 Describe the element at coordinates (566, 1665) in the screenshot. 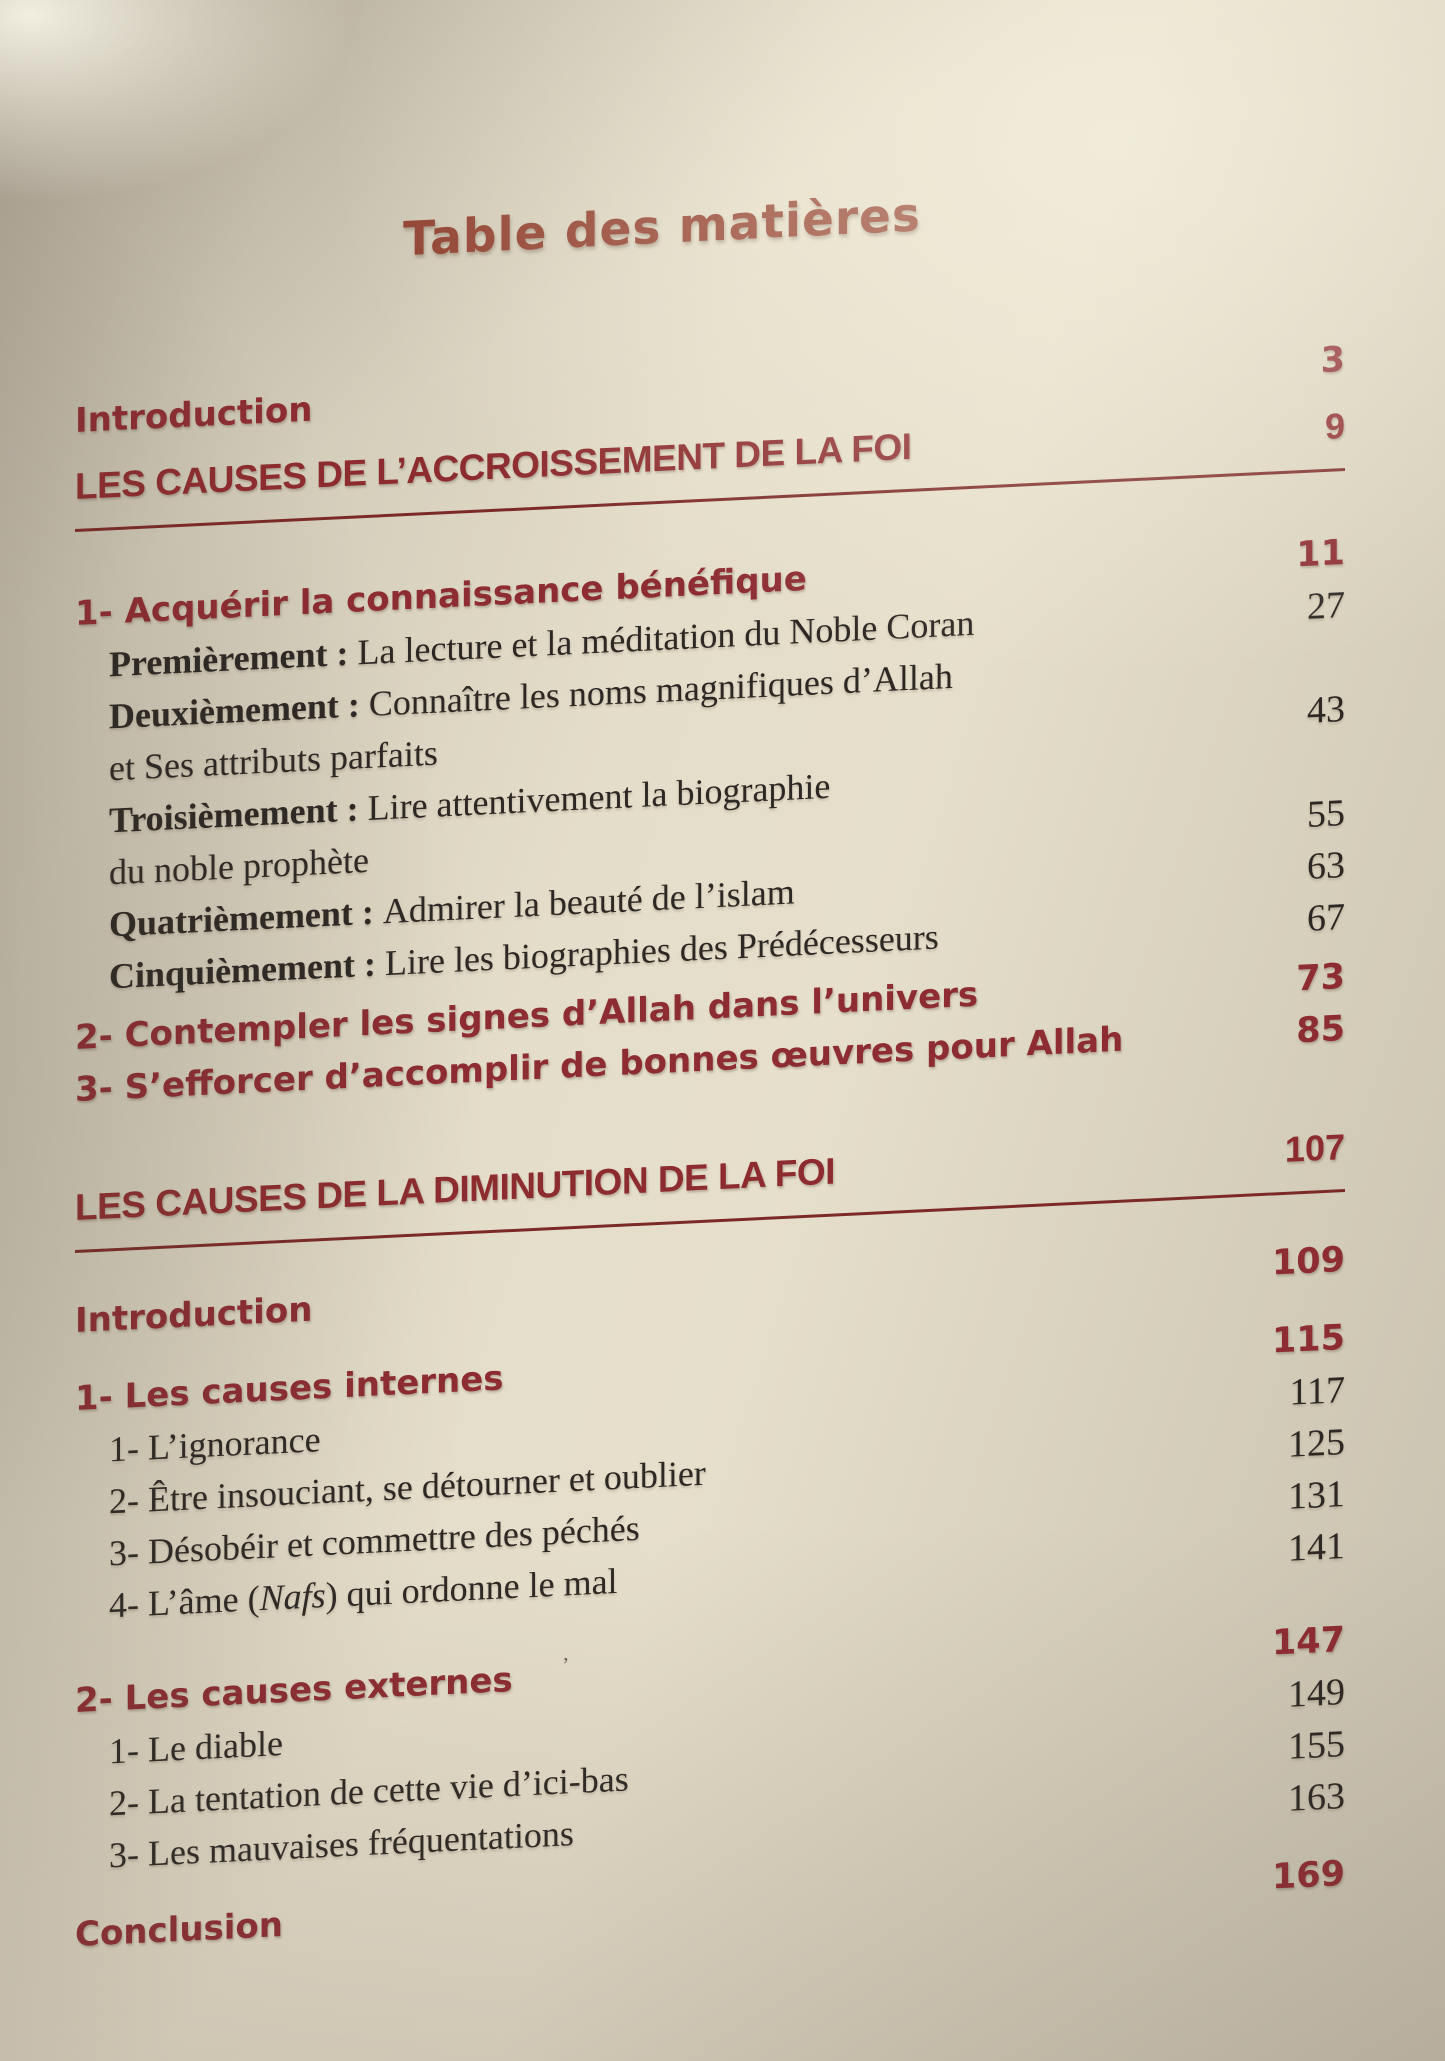

I see `stray-ink-mark: ’` at that location.